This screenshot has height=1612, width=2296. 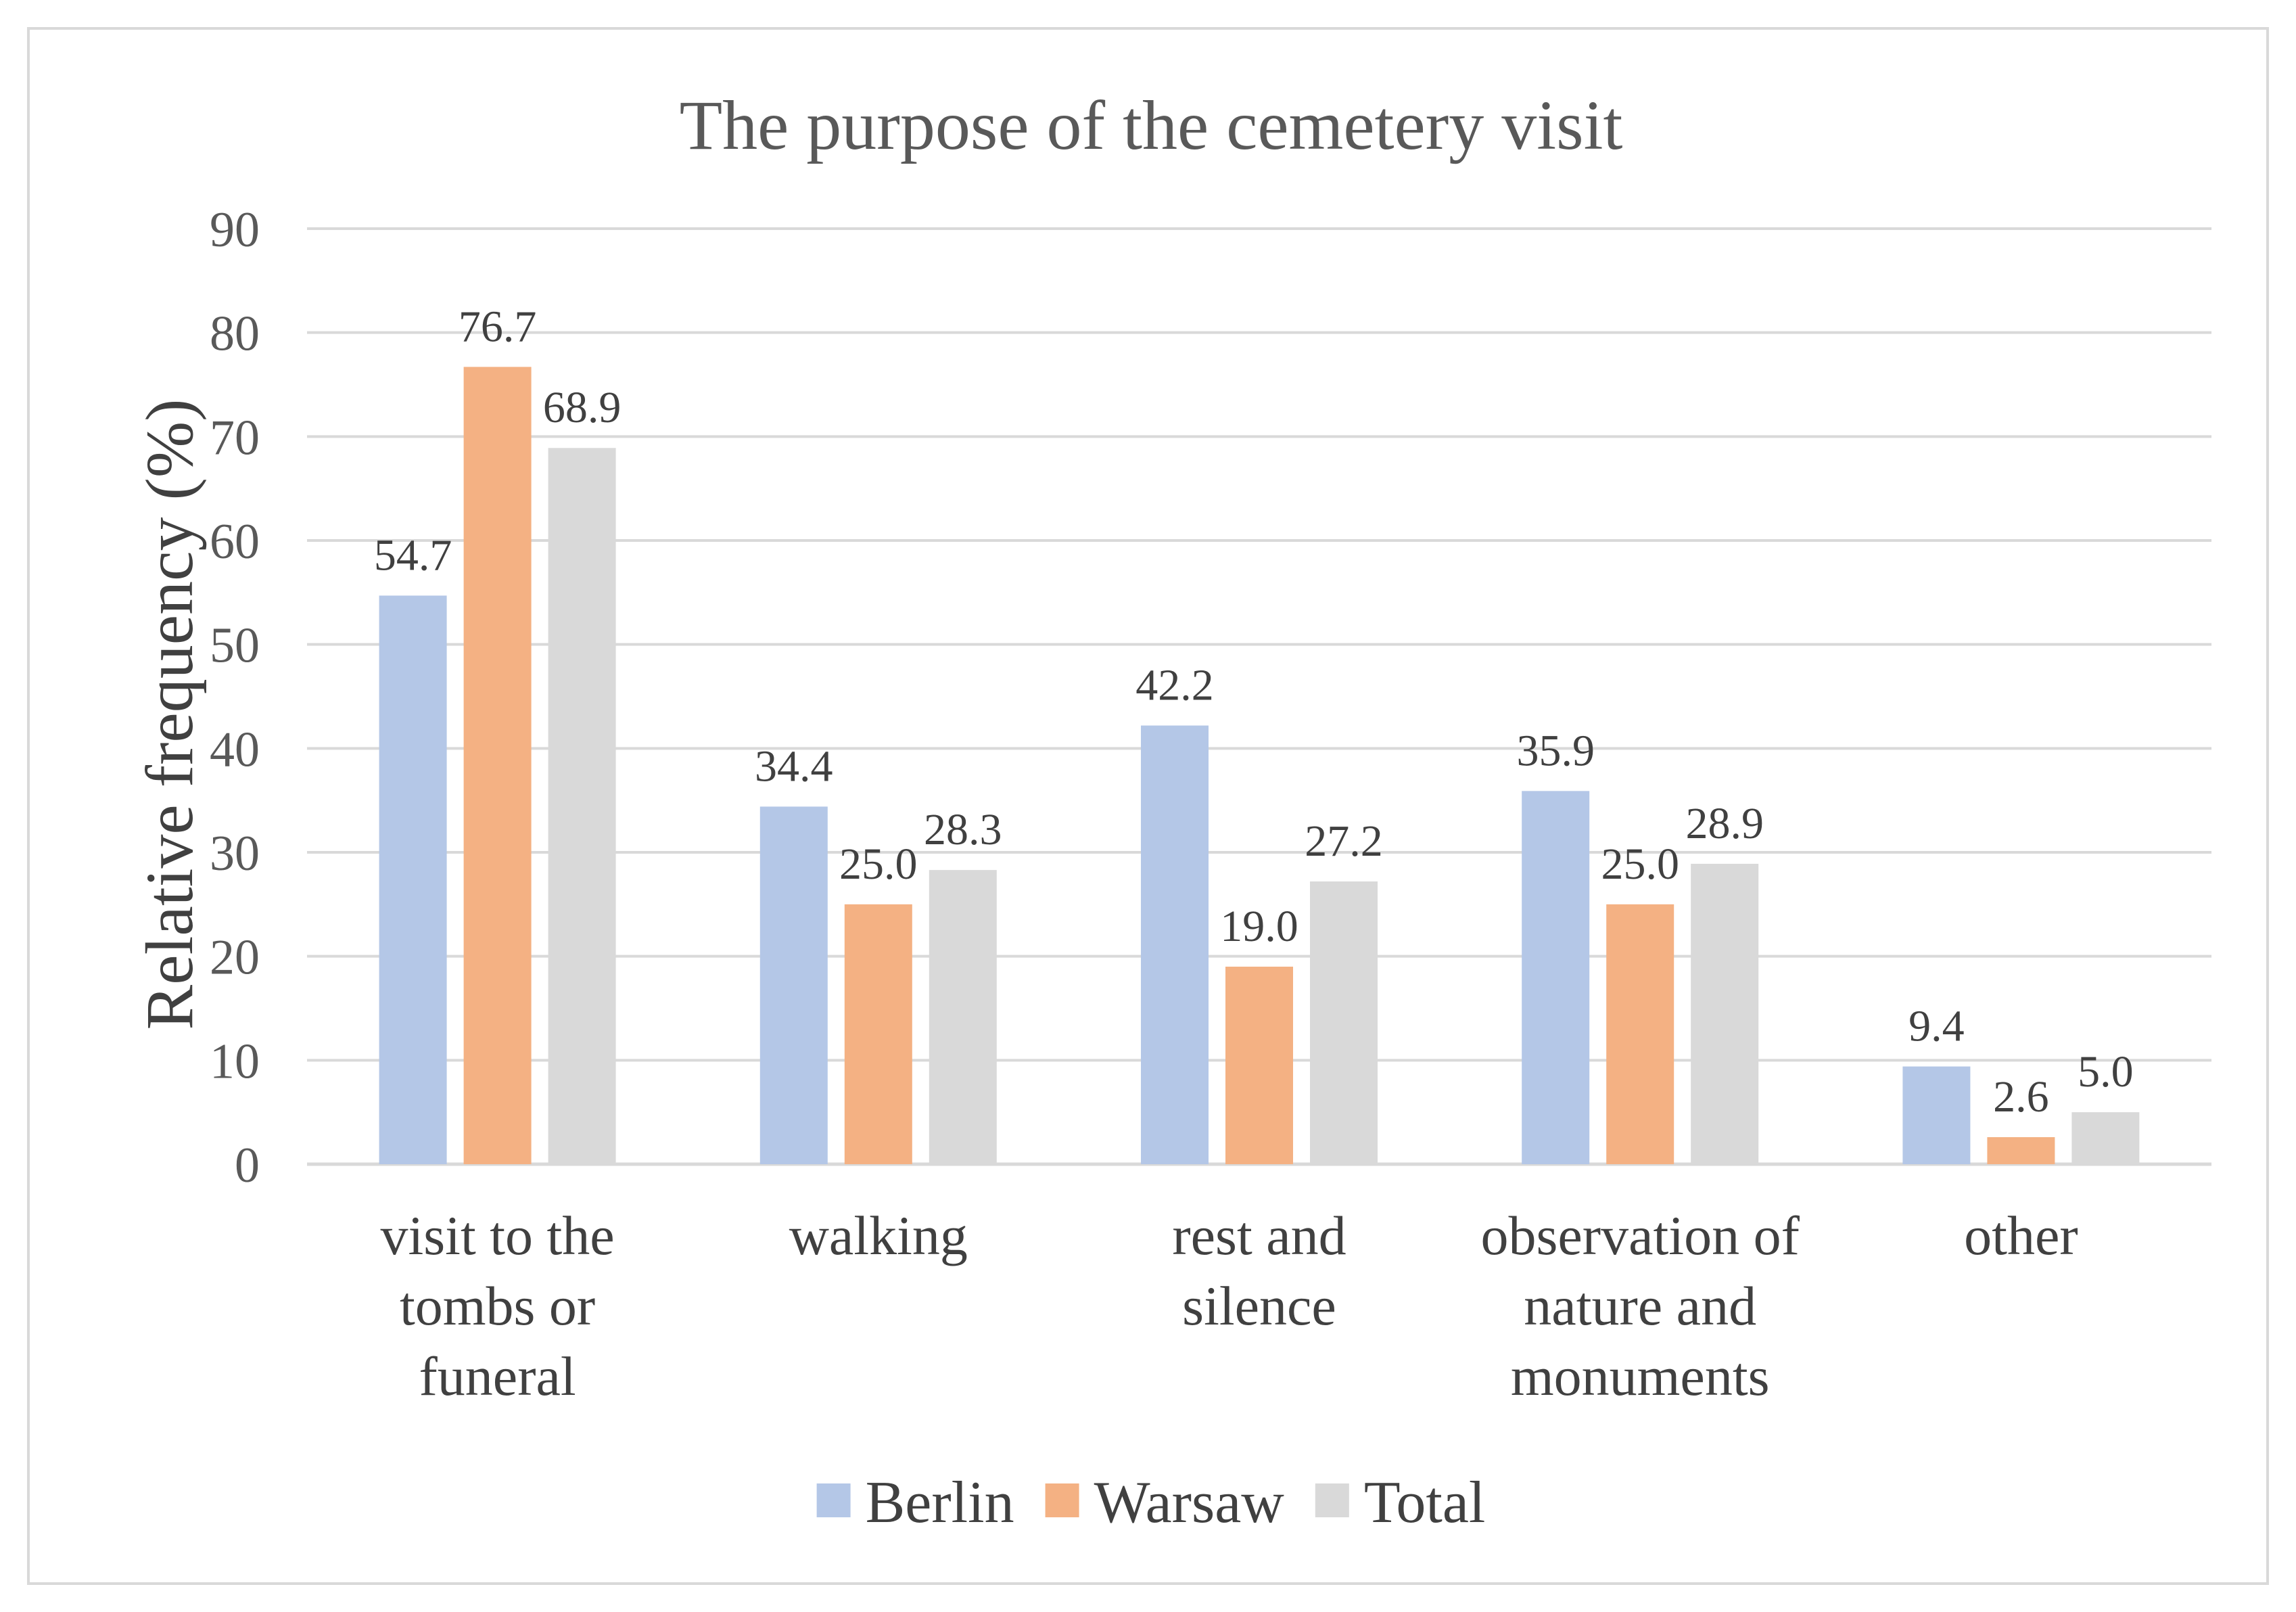 What do you see at coordinates (235, 749) in the screenshot?
I see `y-tick-label-40: 40` at bounding box center [235, 749].